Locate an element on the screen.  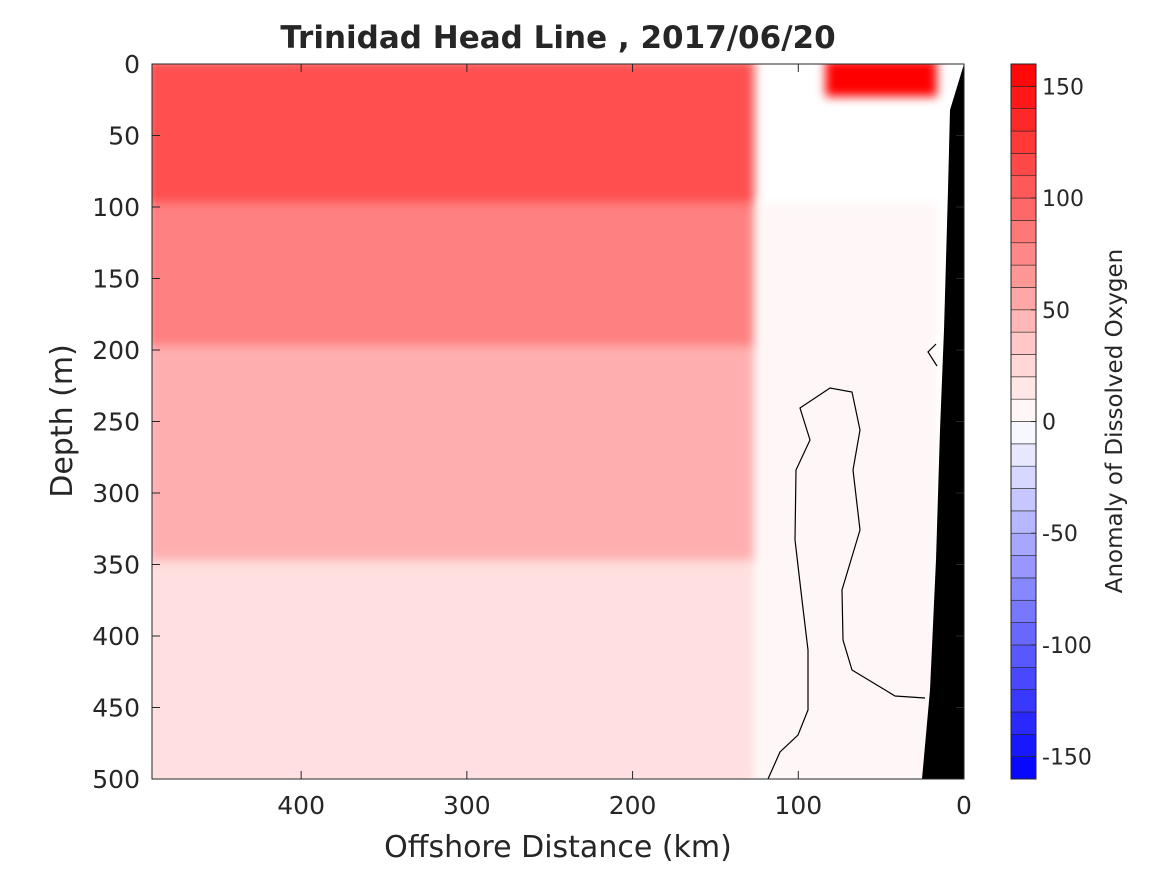
y-tick-label: 450 is located at coordinates (116, 708).